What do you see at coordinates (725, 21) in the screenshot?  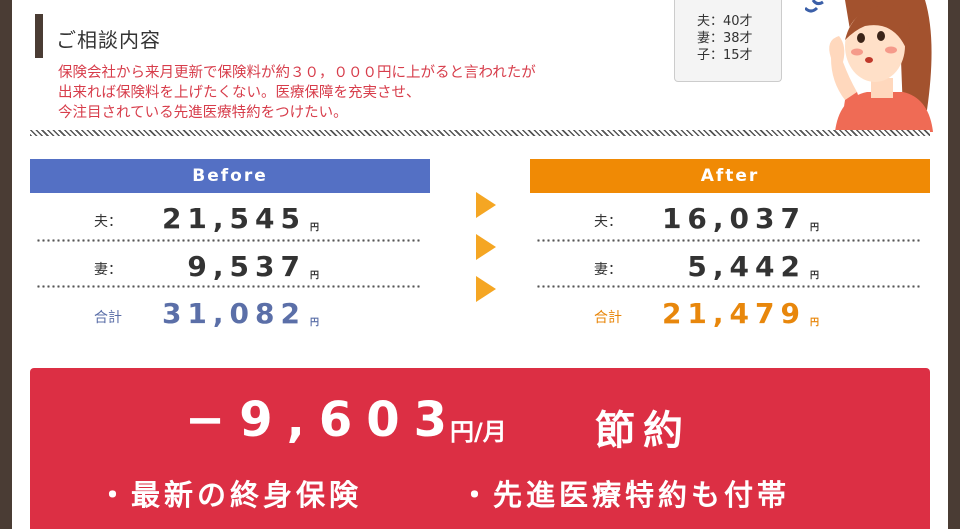 I see `family-husband: 夫：40才` at bounding box center [725, 21].